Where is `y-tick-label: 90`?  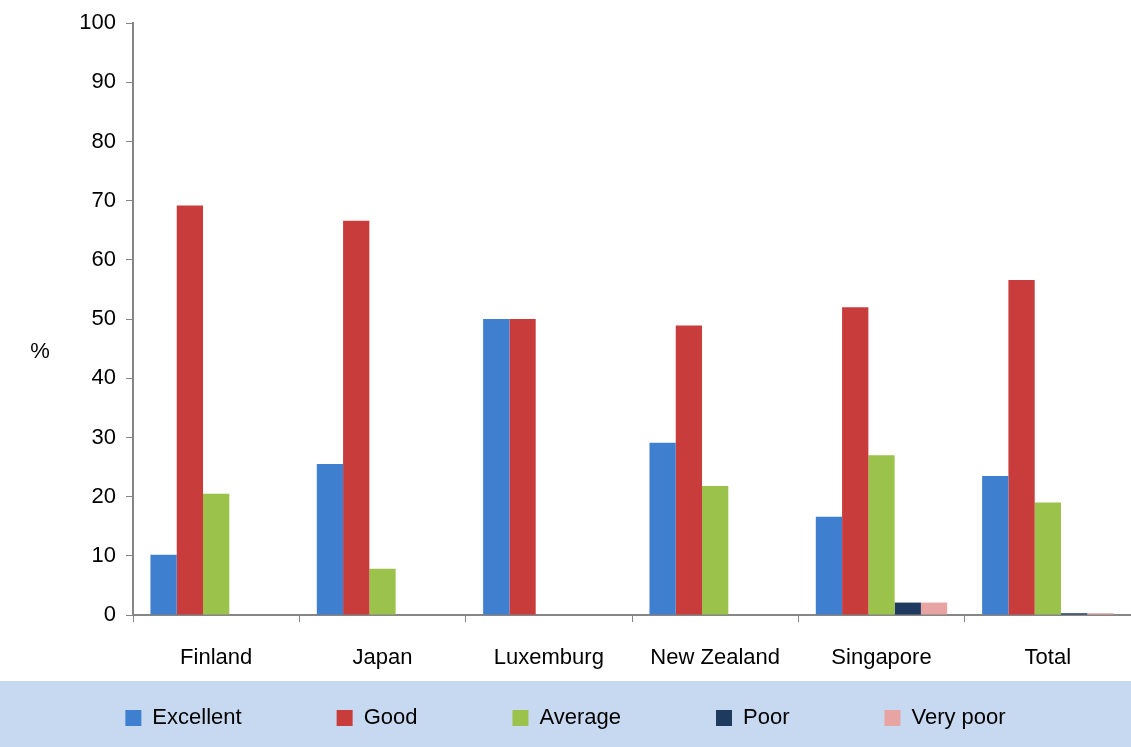 y-tick-label: 90 is located at coordinates (103, 81).